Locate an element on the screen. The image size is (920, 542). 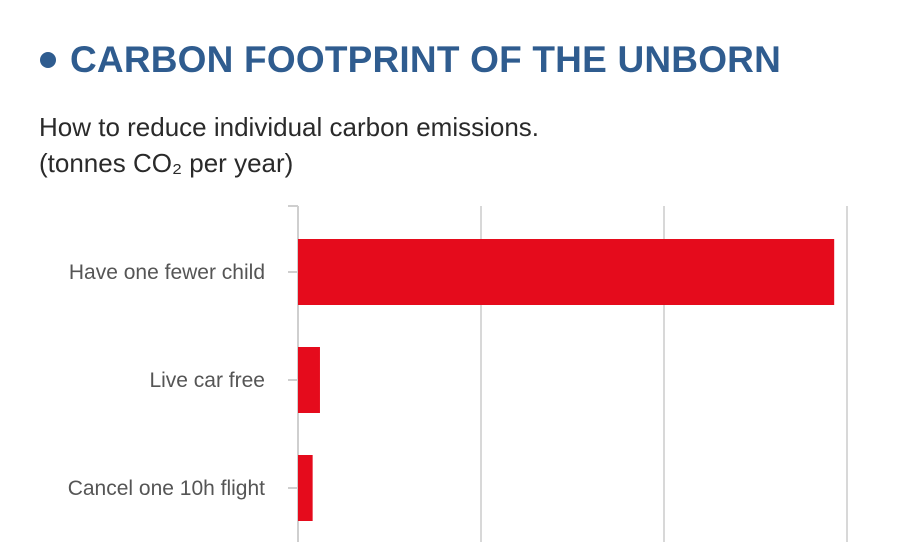
bar-have-one-fewer-child is located at coordinates (566, 272).